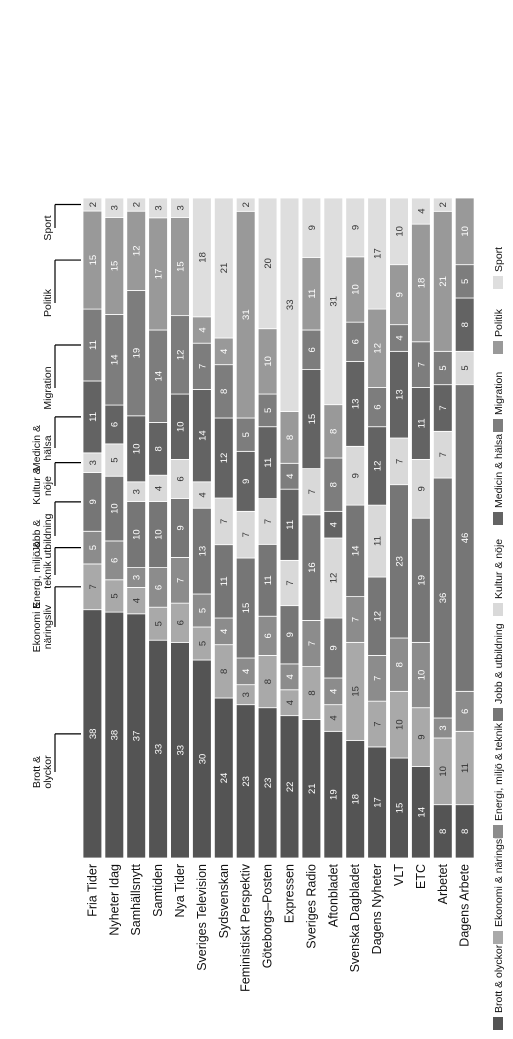  I want to click on category-label: Arbetet, so click(443, 883).